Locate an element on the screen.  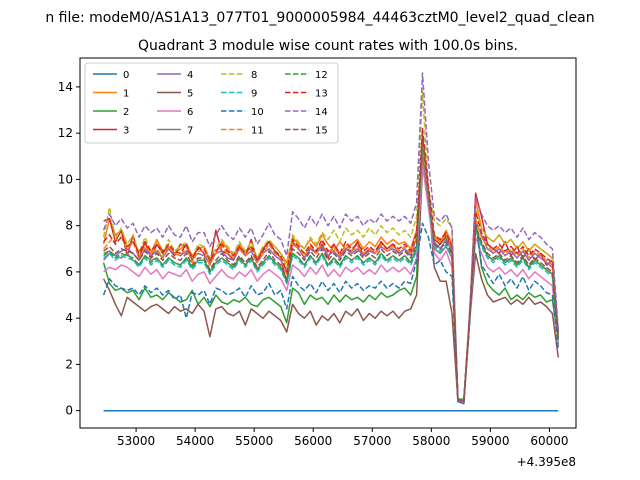
legend-label-11: 11 is located at coordinates (257, 131).